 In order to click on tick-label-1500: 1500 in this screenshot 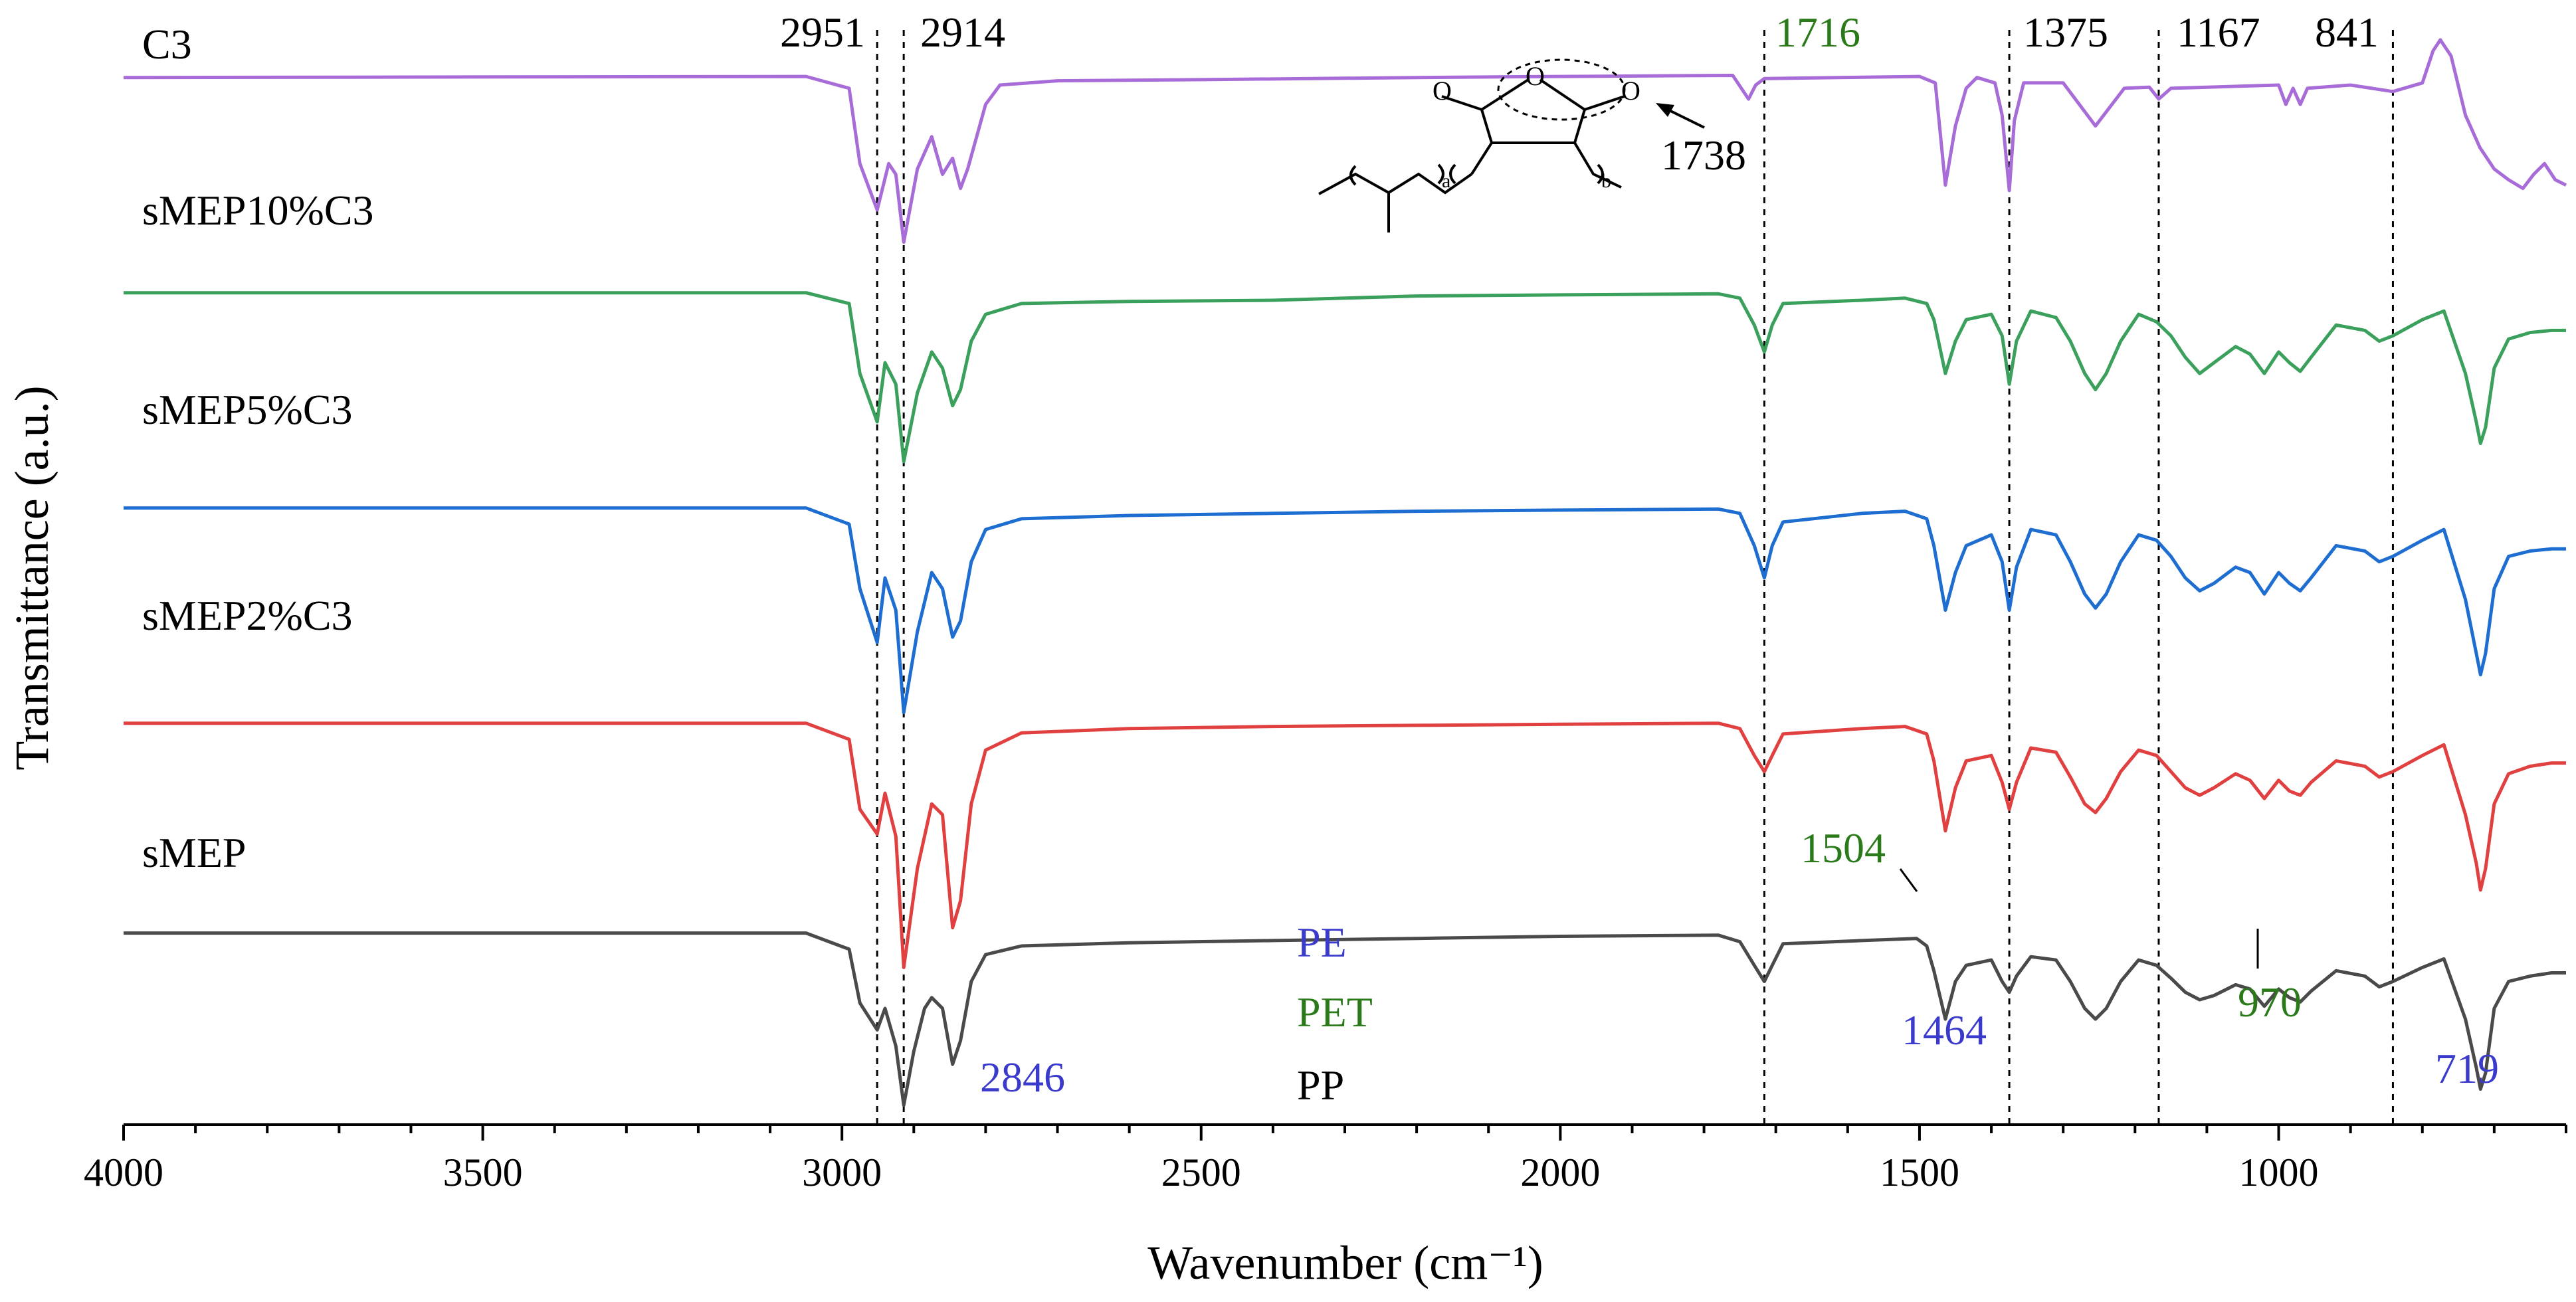, I will do `click(1920, 1172)`.